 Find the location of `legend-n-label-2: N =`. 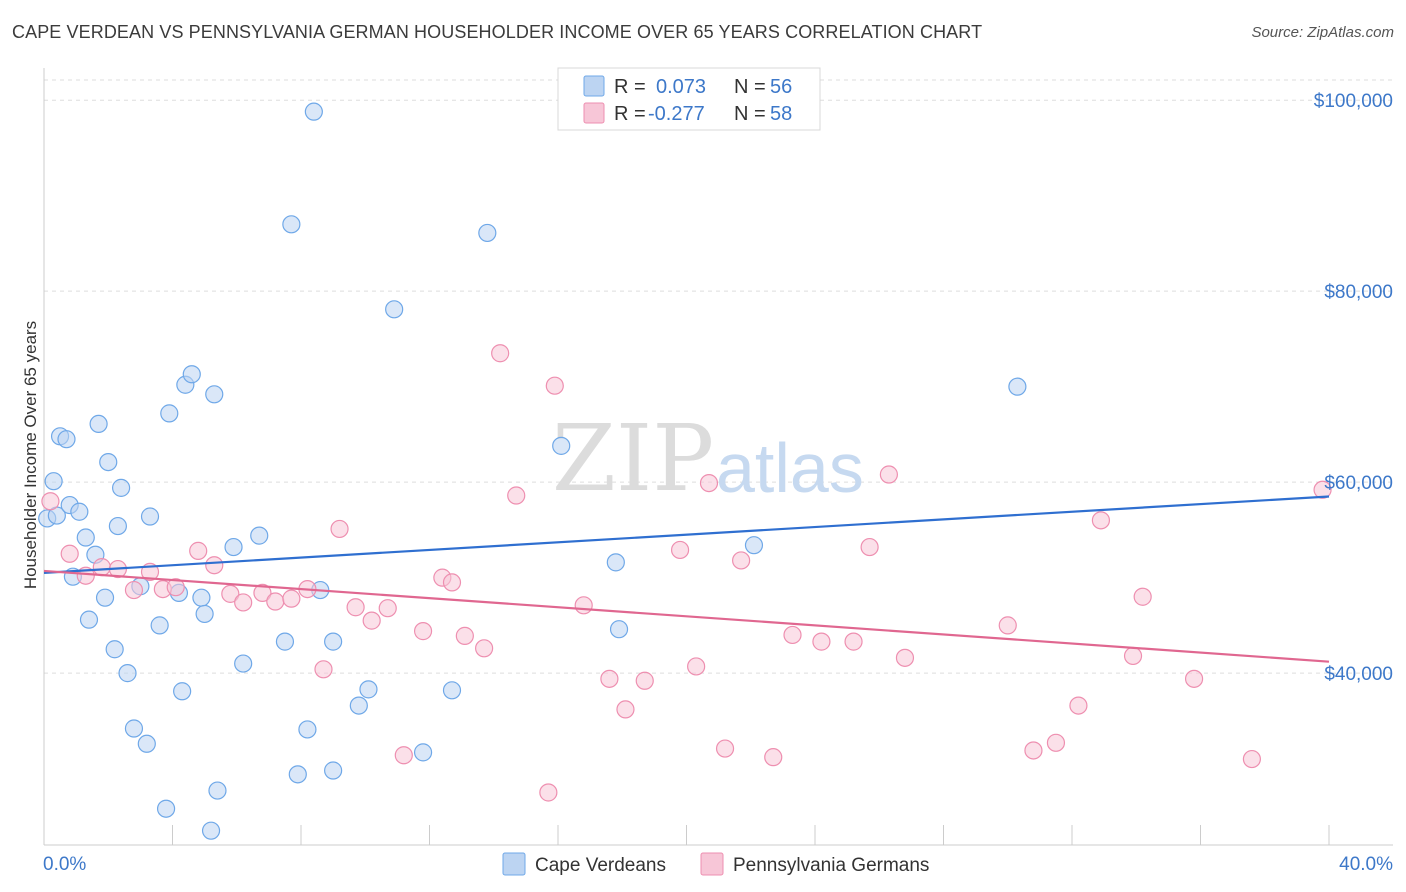

legend-n-label-2: N = is located at coordinates (750, 114).